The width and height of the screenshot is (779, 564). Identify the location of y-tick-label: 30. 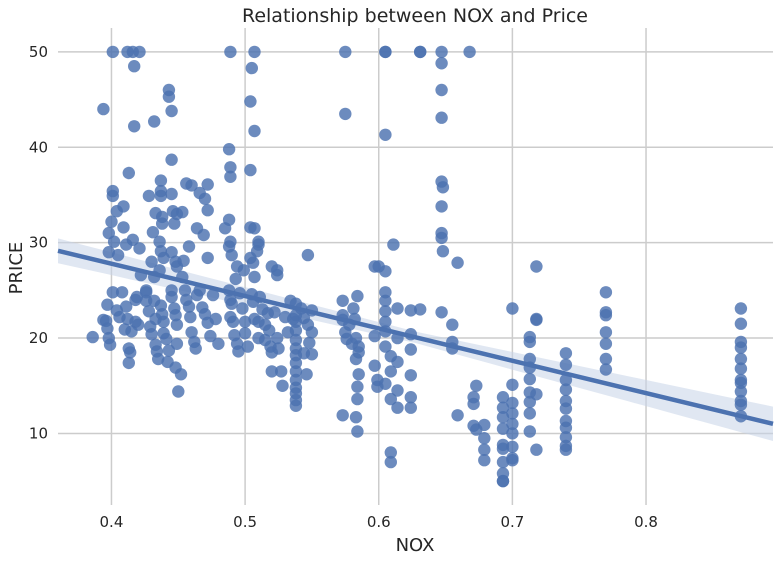
(38, 243).